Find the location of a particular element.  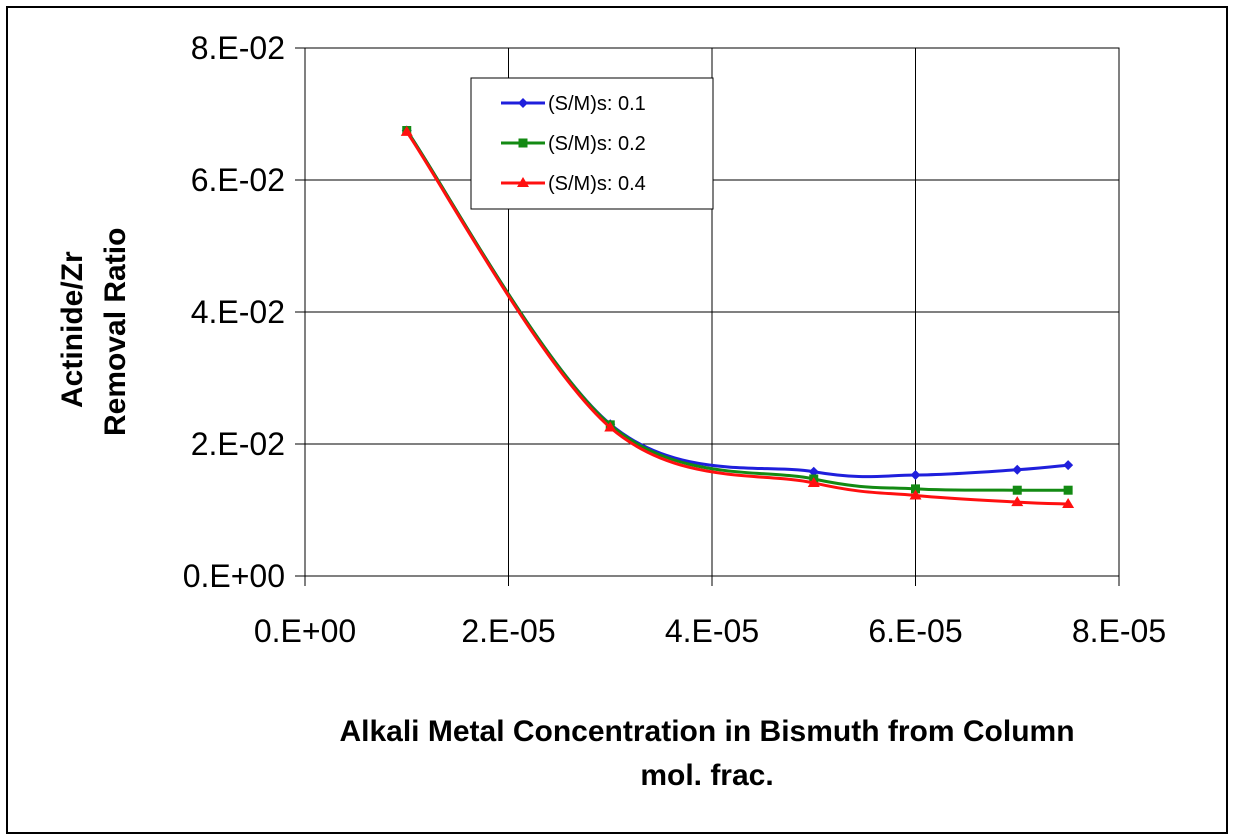

y-tick-label: 4.E-02 is located at coordinates (238, 312).